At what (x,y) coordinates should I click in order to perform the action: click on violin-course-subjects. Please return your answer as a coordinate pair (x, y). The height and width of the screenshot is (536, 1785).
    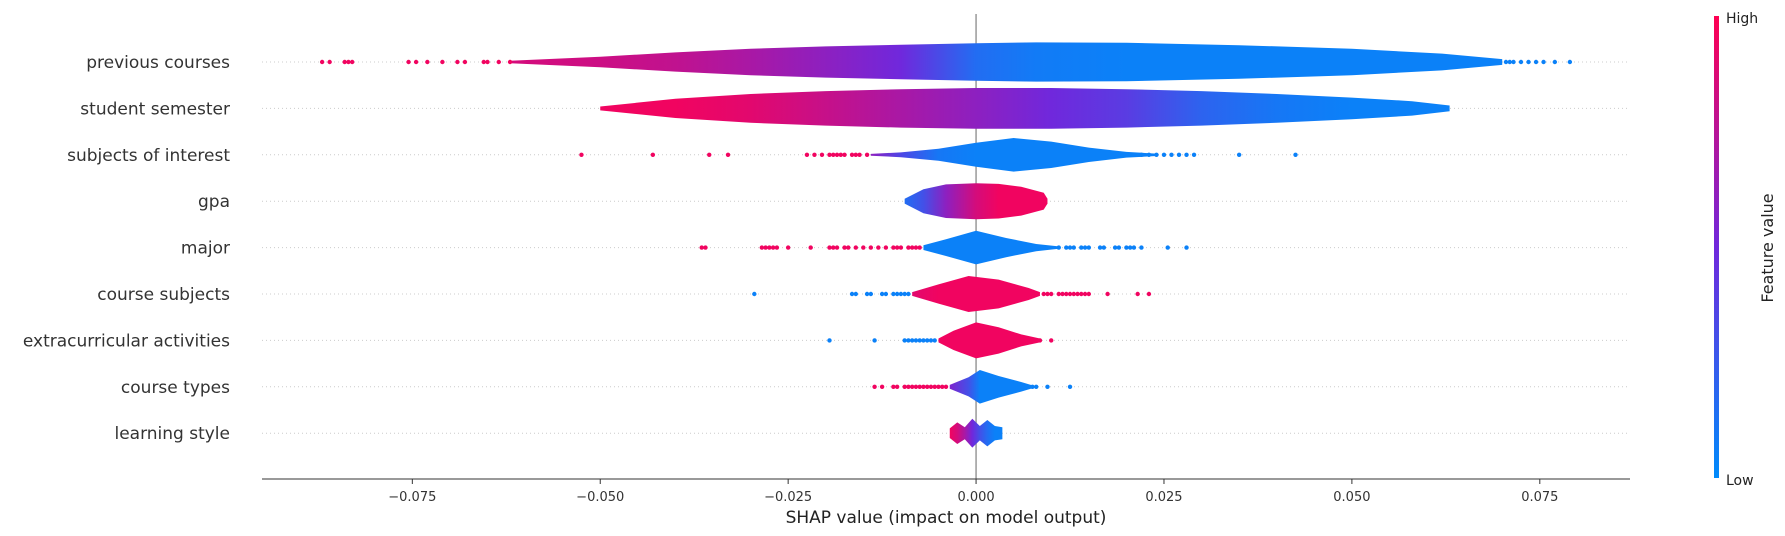
    Looking at the image, I should click on (976, 294).